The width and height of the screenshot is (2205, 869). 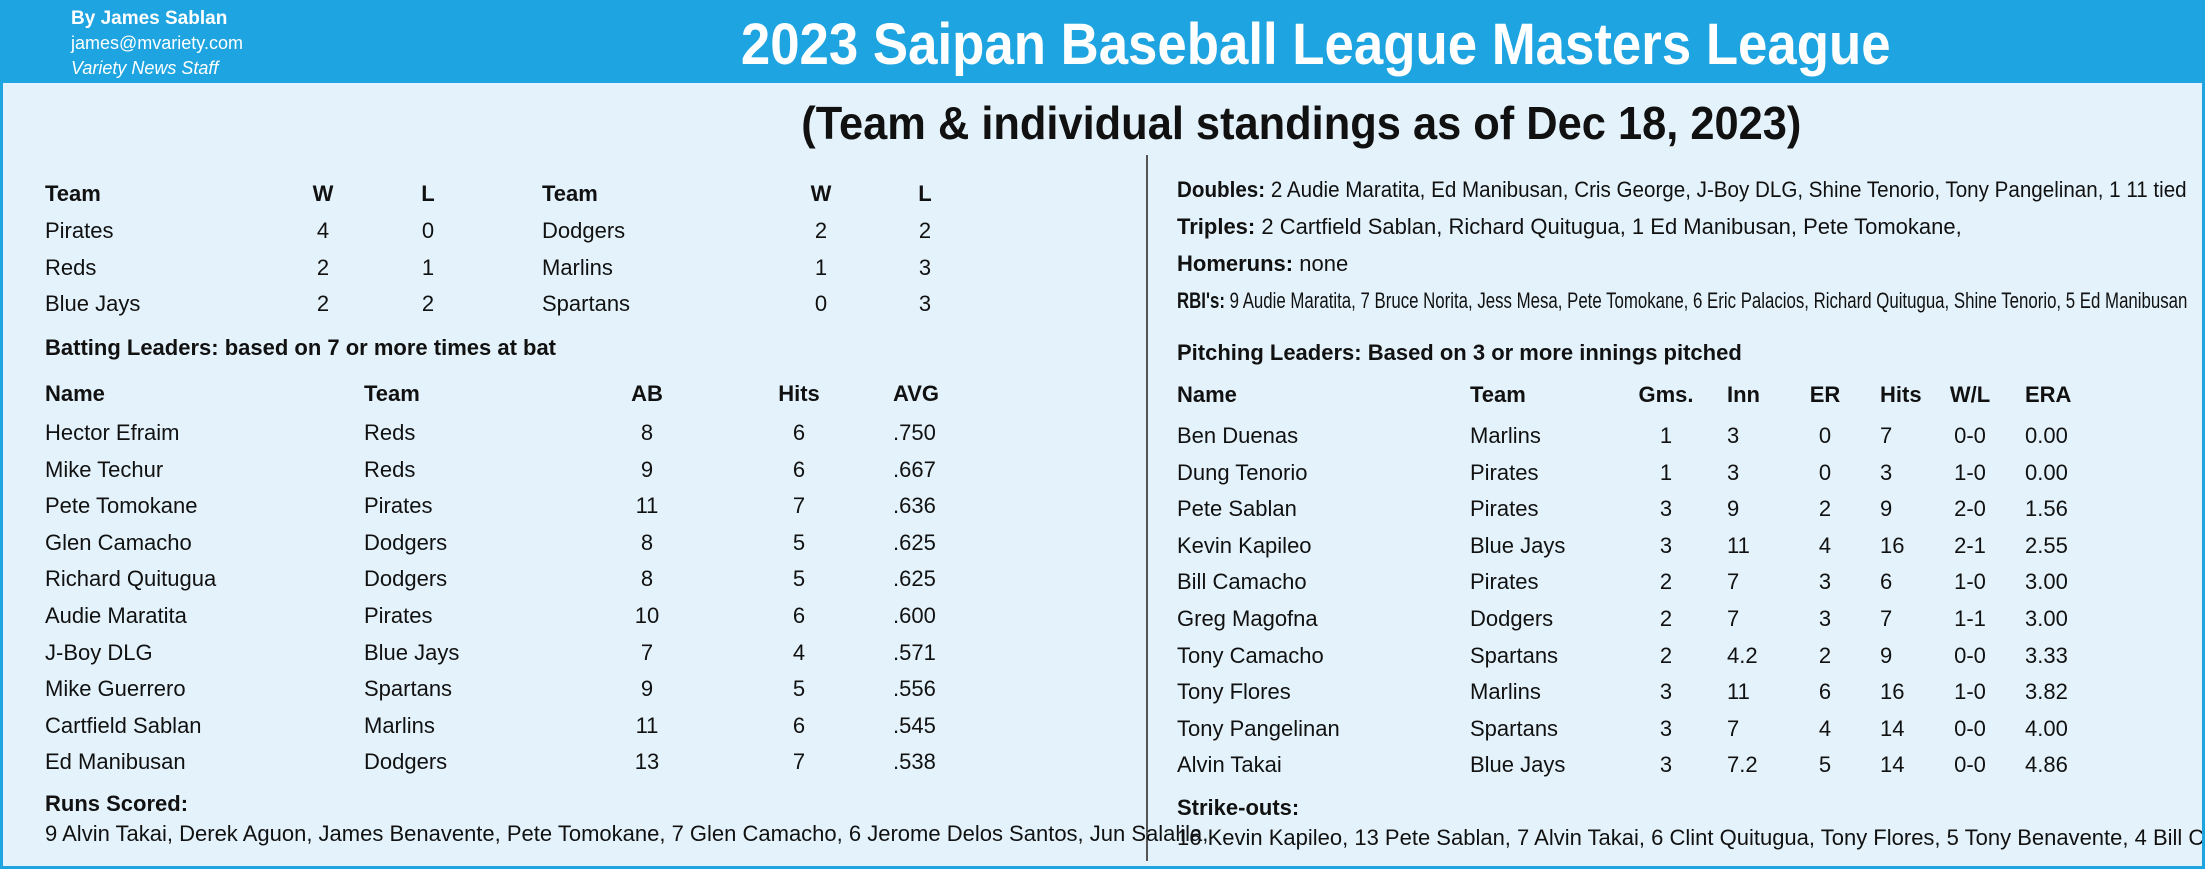 I want to click on column-header: W, so click(x=821, y=193).